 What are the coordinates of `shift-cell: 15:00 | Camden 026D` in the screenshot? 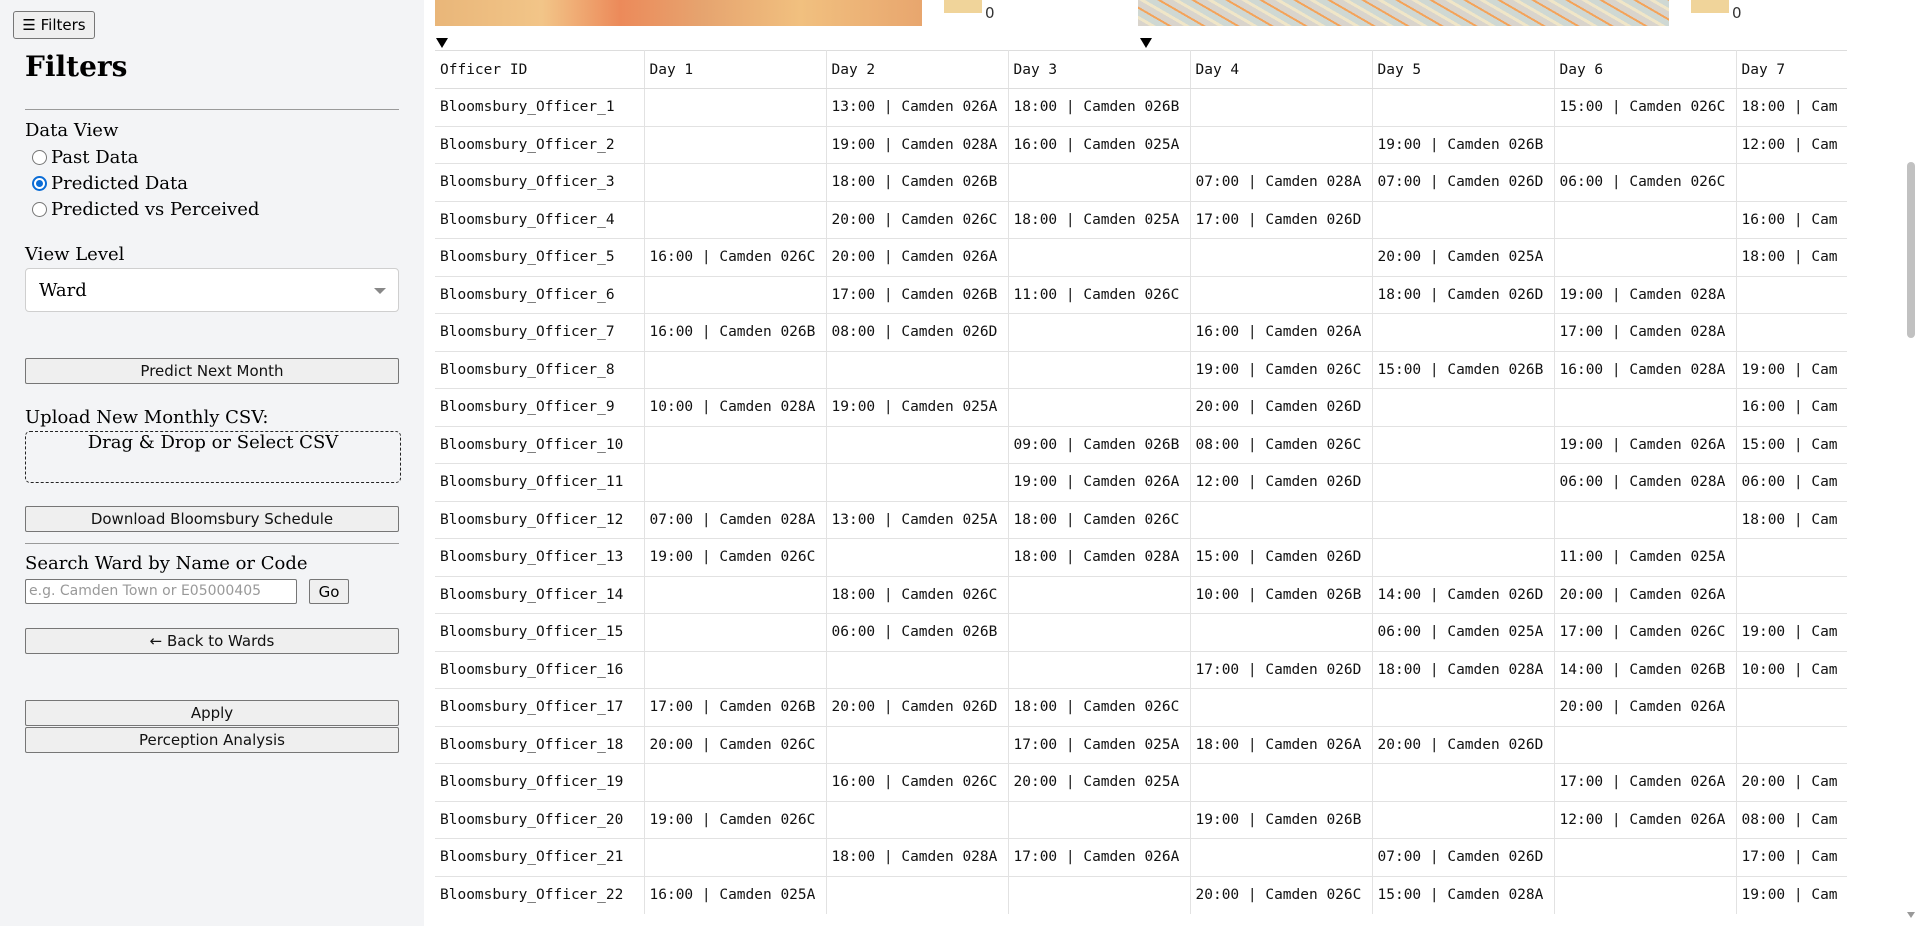 It's located at (1281, 557).